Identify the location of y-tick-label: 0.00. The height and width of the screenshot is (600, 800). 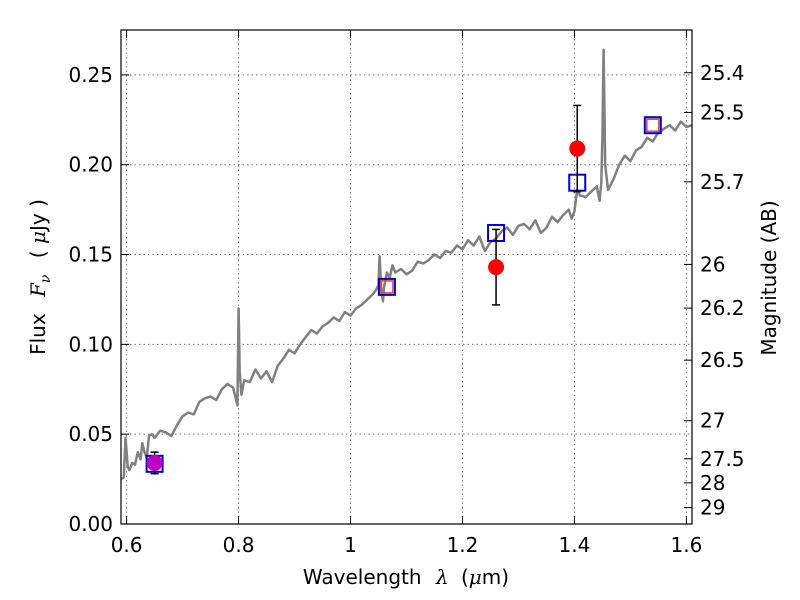
(90, 524).